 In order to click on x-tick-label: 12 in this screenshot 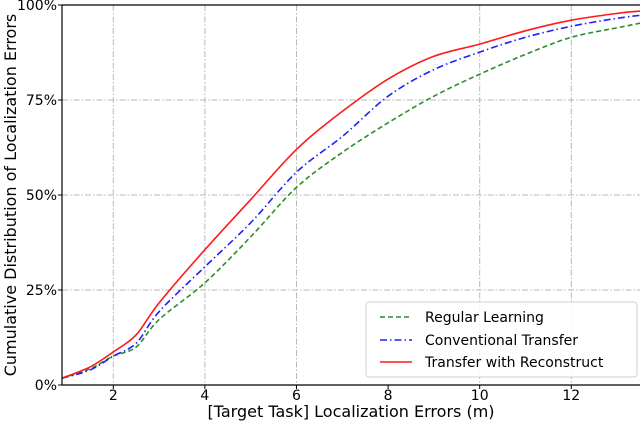, I will do `click(571, 396)`.